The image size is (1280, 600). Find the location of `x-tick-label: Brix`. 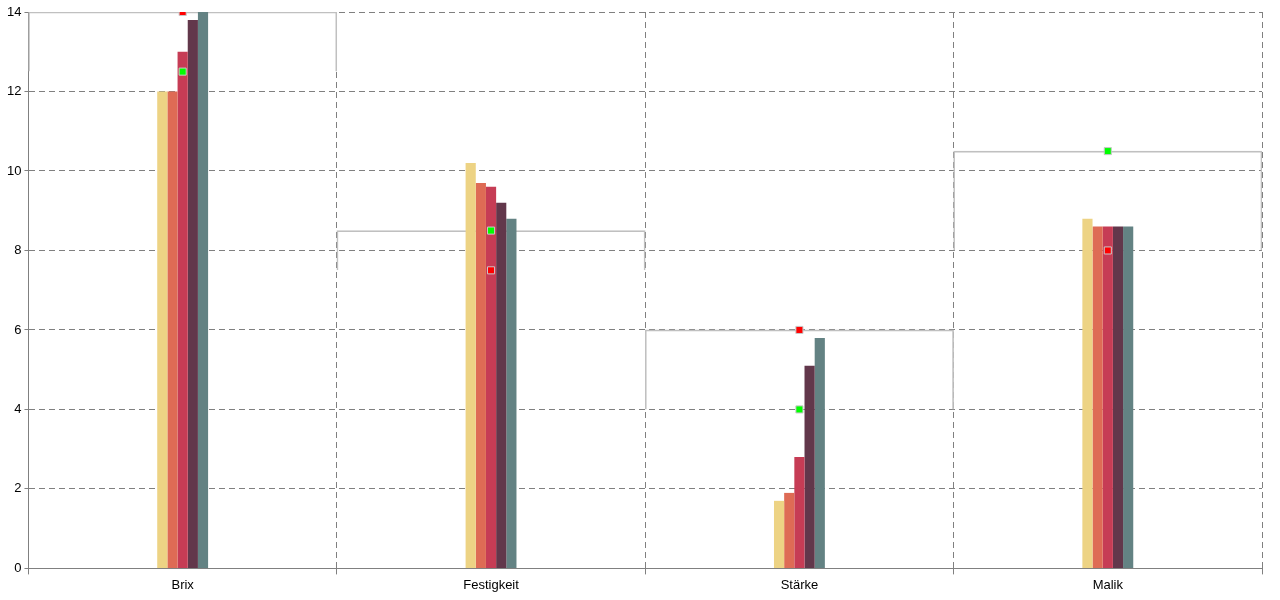

x-tick-label: Brix is located at coordinates (183, 584).